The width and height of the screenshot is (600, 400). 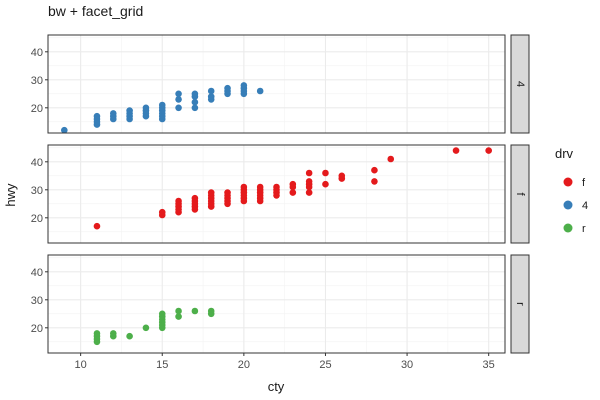 I want to click on legend-label-f: f, so click(x=584, y=183).